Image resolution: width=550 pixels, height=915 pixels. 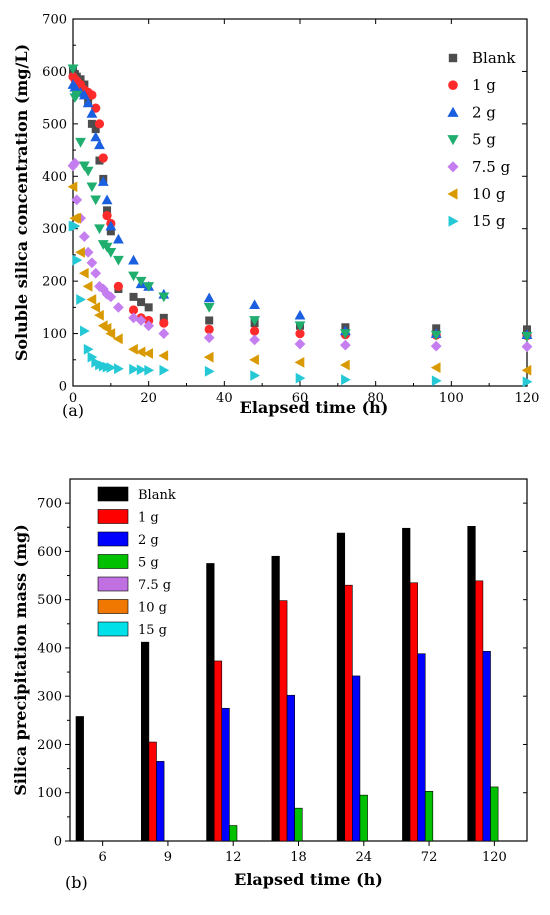 I want to click on y-tick-label: 100, so click(x=49, y=793).